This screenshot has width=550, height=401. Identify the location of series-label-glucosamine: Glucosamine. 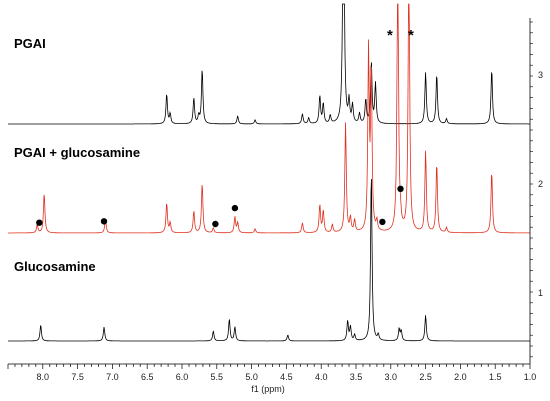
(55, 266).